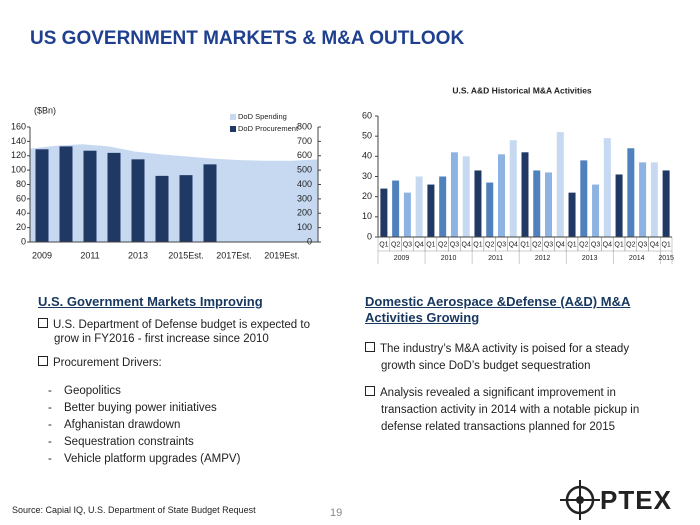 The height and width of the screenshot is (525, 700). What do you see at coordinates (45, 110) in the screenshot?
I see `unit-label: ($Bn)` at bounding box center [45, 110].